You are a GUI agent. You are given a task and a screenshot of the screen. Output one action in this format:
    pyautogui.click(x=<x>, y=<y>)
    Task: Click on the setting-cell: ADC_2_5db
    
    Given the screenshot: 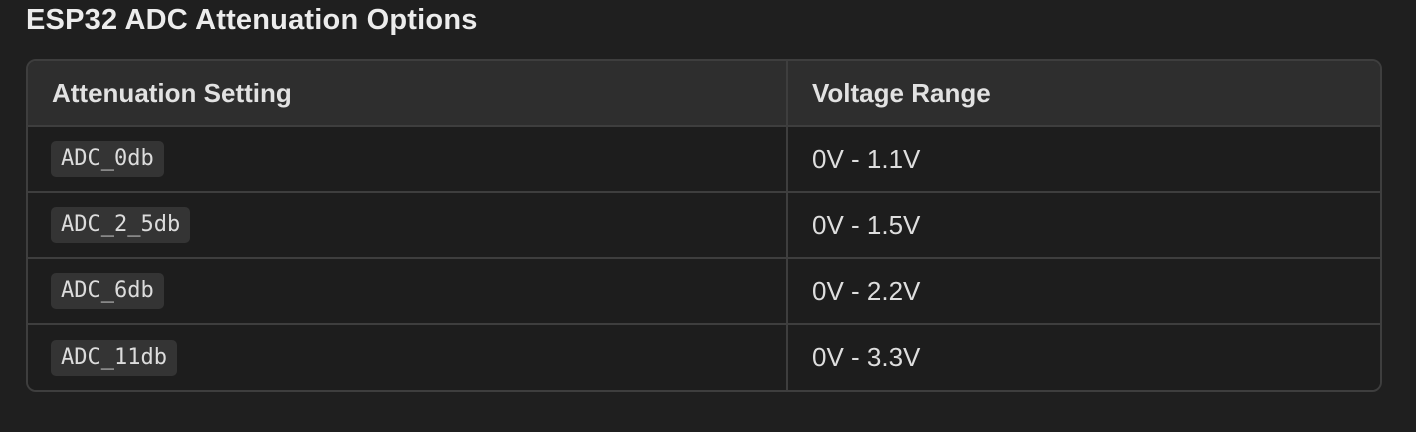 What is the action you would take?
    pyautogui.click(x=407, y=224)
    